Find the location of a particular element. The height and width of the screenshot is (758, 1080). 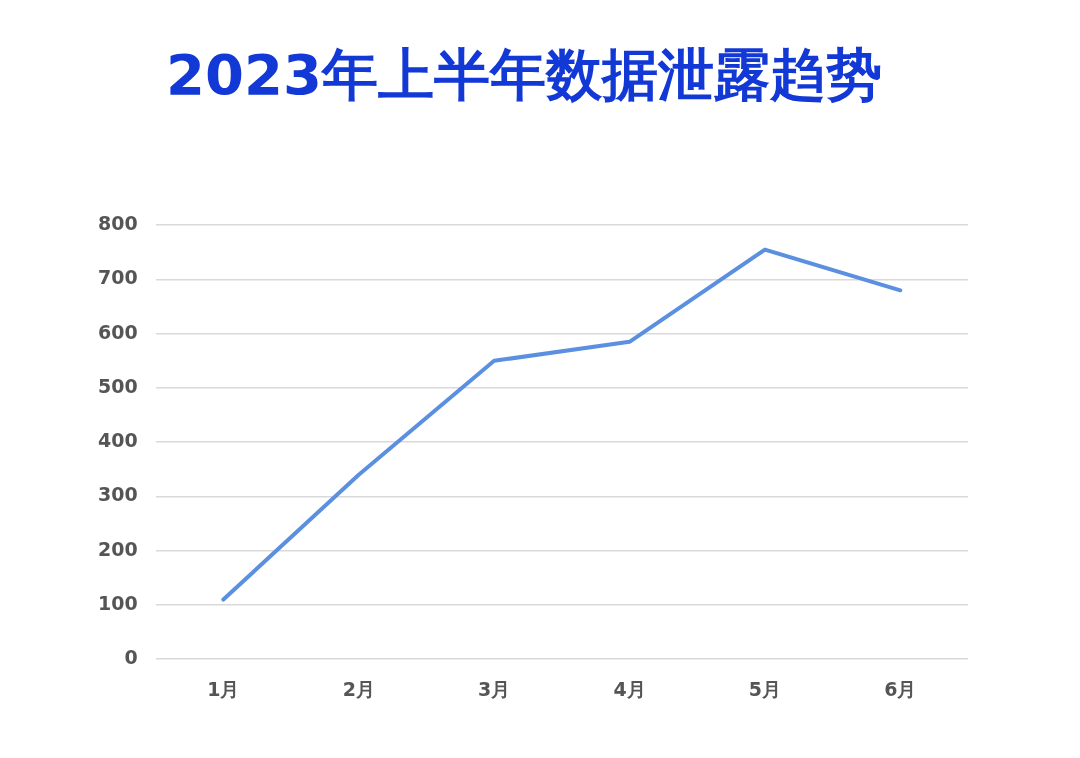

x-tick-label: 6月 is located at coordinates (900, 688).